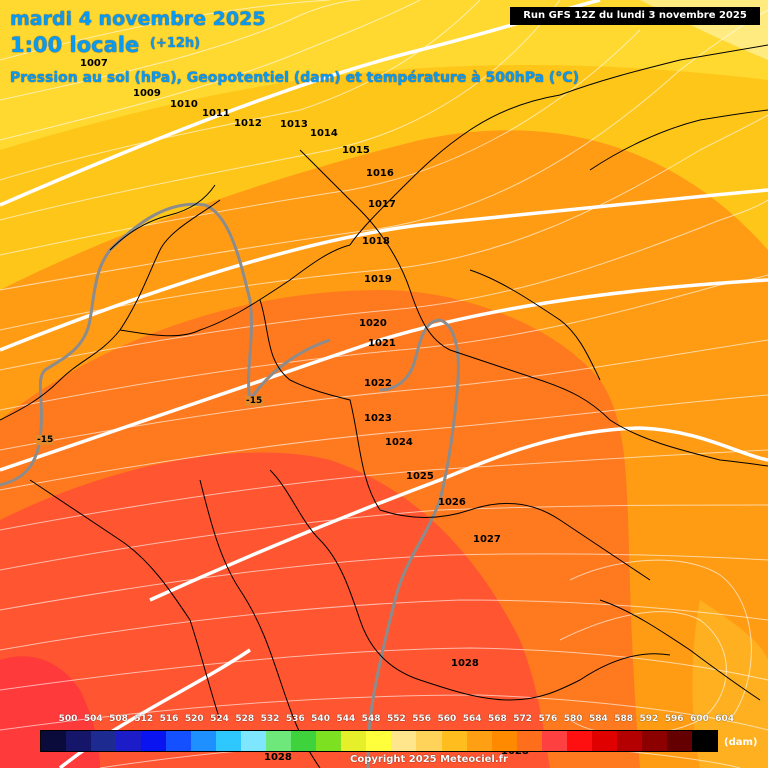 The height and width of the screenshot is (768, 768). Describe the element at coordinates (184, 104) in the screenshot. I see `isobar-label: 1010` at that location.